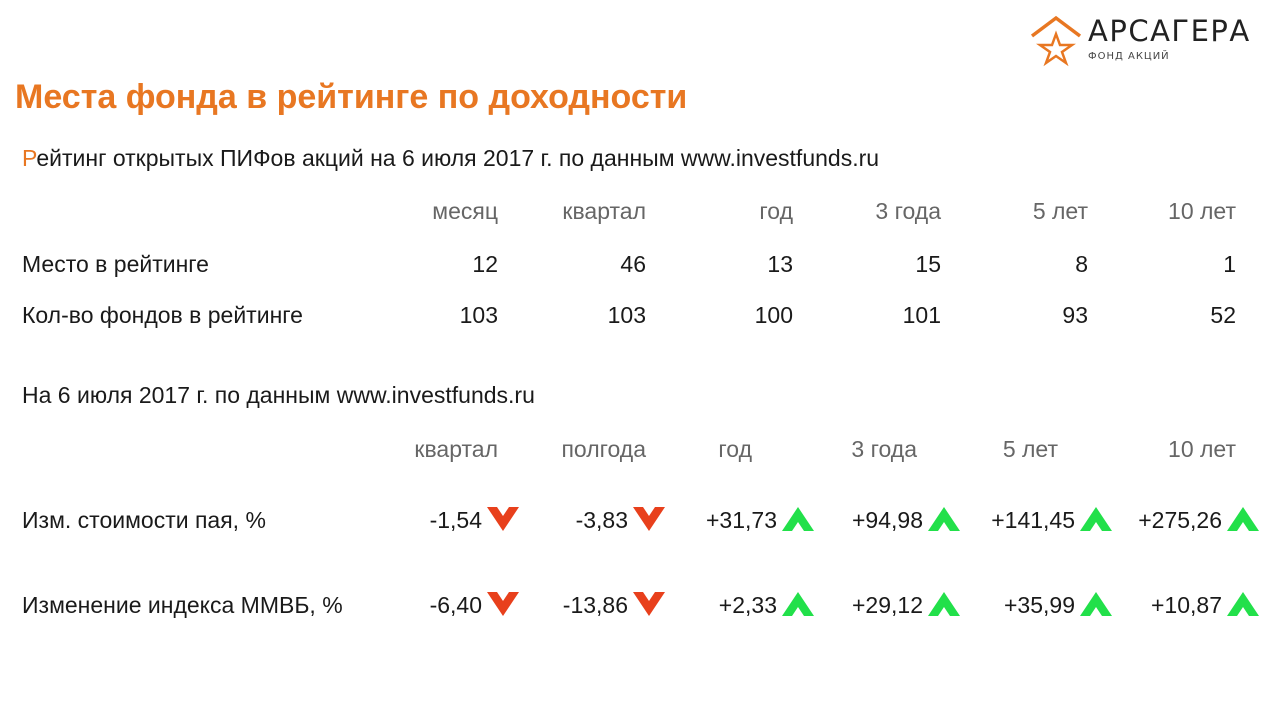  Describe the element at coordinates (780, 264) in the screenshot. I see `table-cell: 13` at that location.